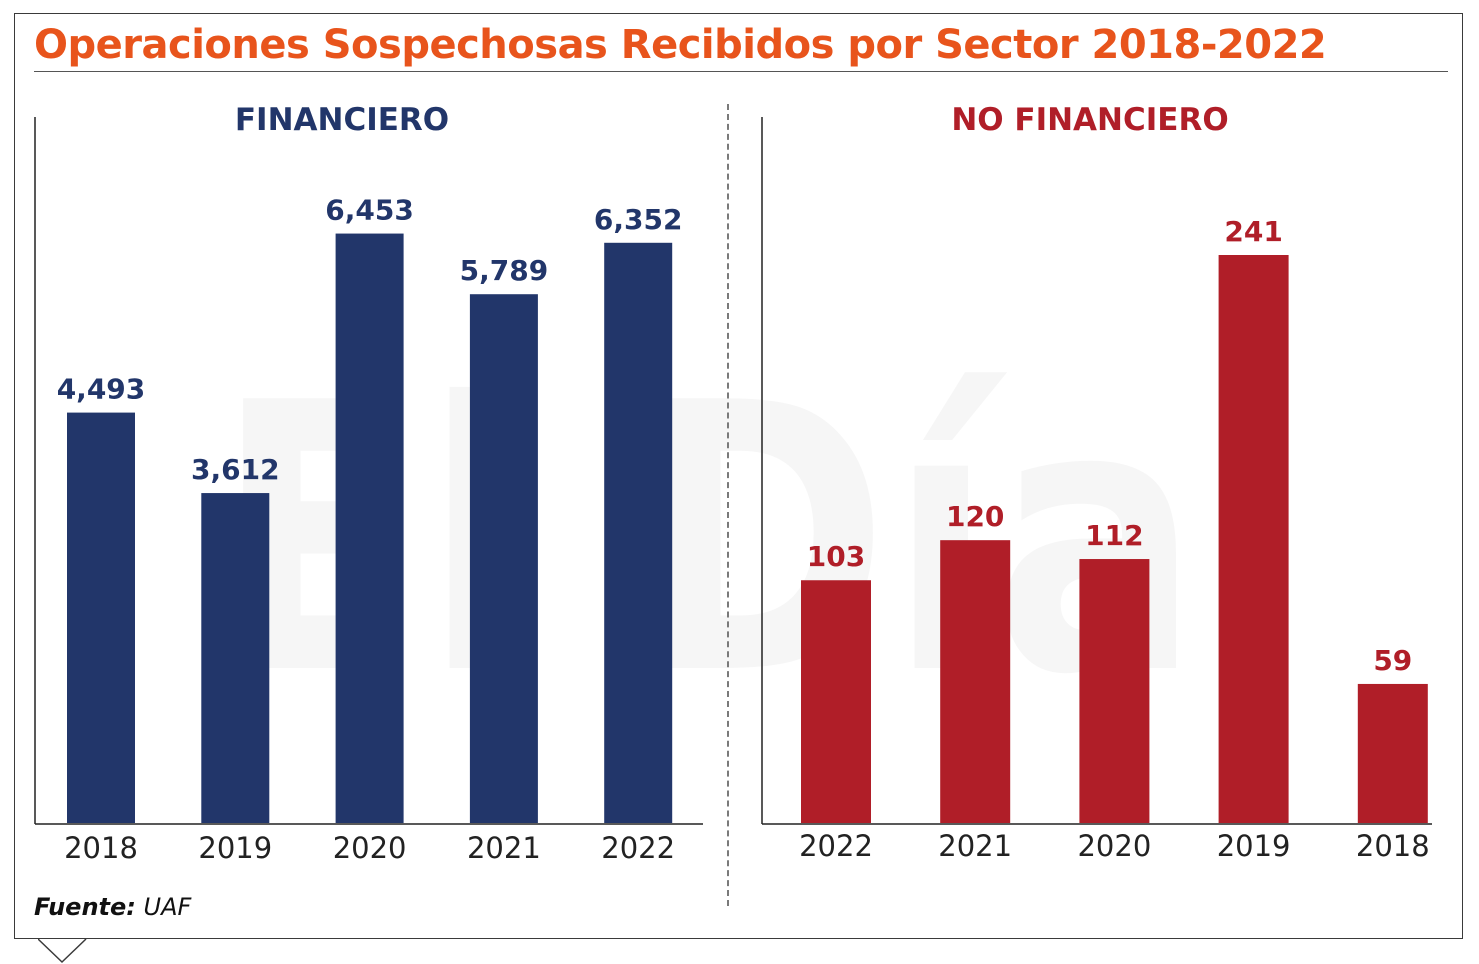 The image size is (1479, 964). I want to click on value-label-financiero-2018: 4,493, so click(101, 389).